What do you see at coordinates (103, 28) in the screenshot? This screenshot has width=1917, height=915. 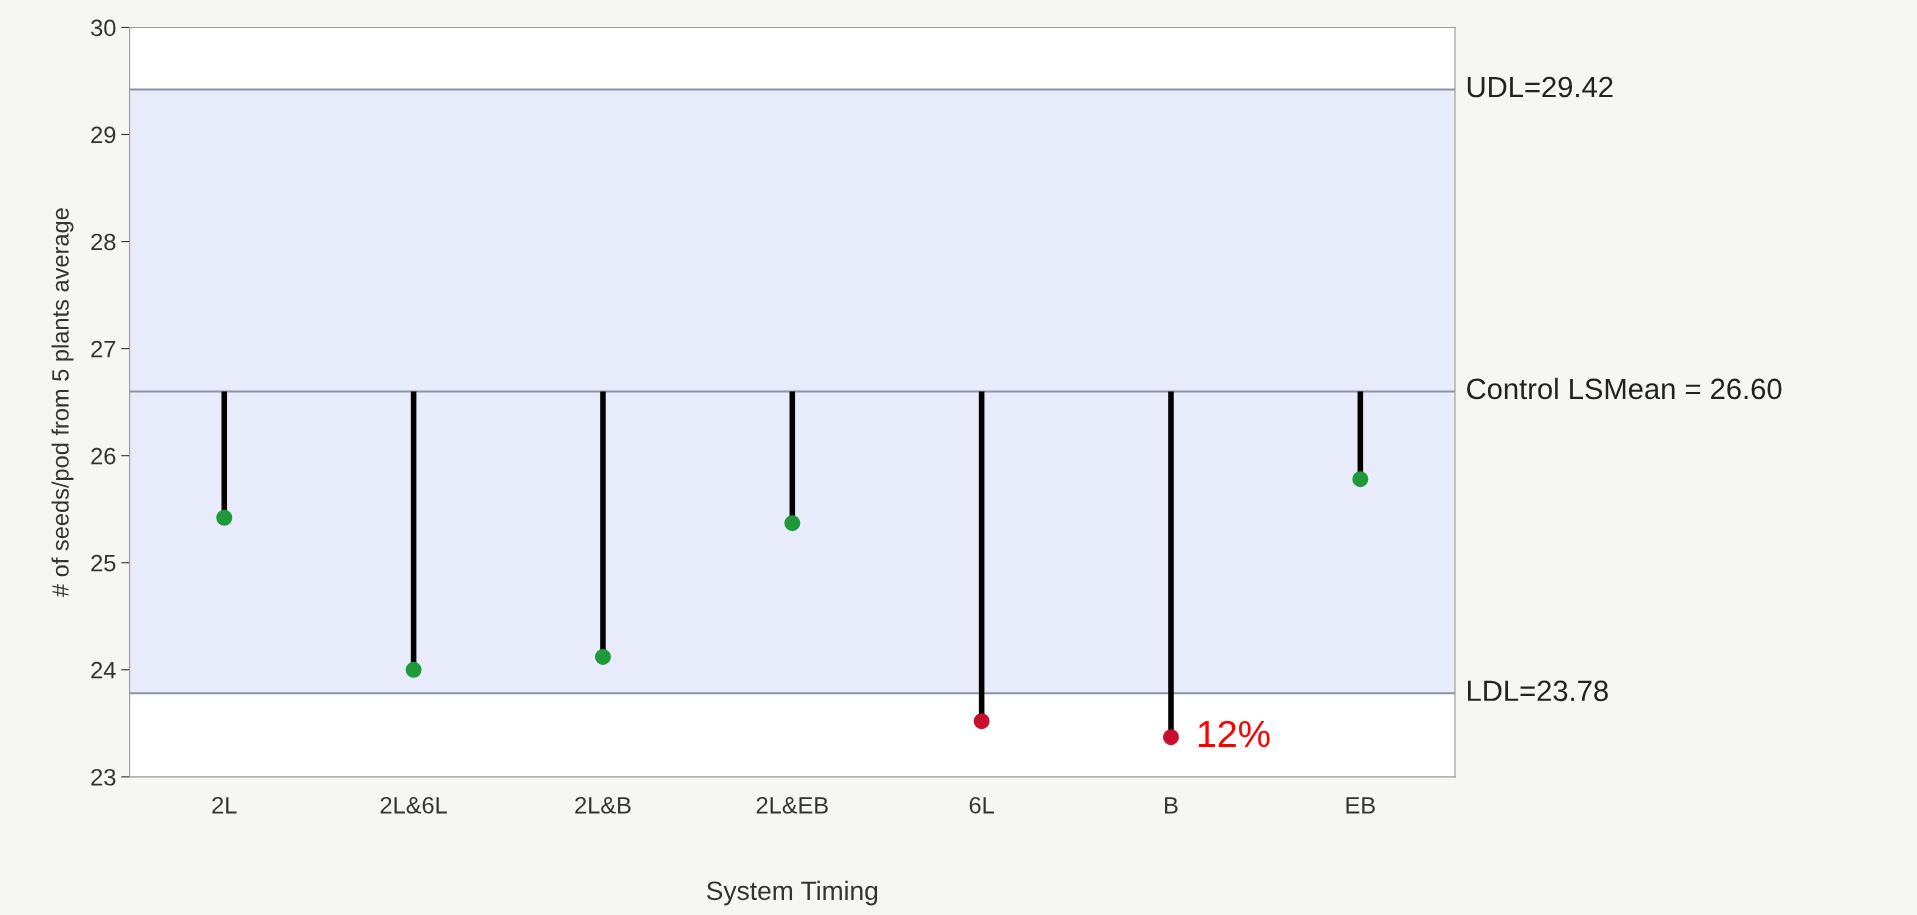 I see `y-tick-label: 30` at bounding box center [103, 28].